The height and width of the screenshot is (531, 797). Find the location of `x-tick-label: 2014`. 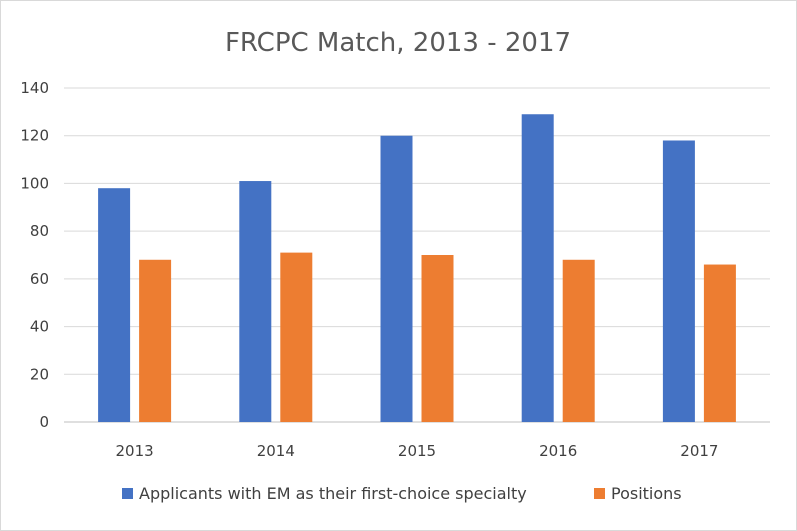

x-tick-label: 2014 is located at coordinates (276, 451).